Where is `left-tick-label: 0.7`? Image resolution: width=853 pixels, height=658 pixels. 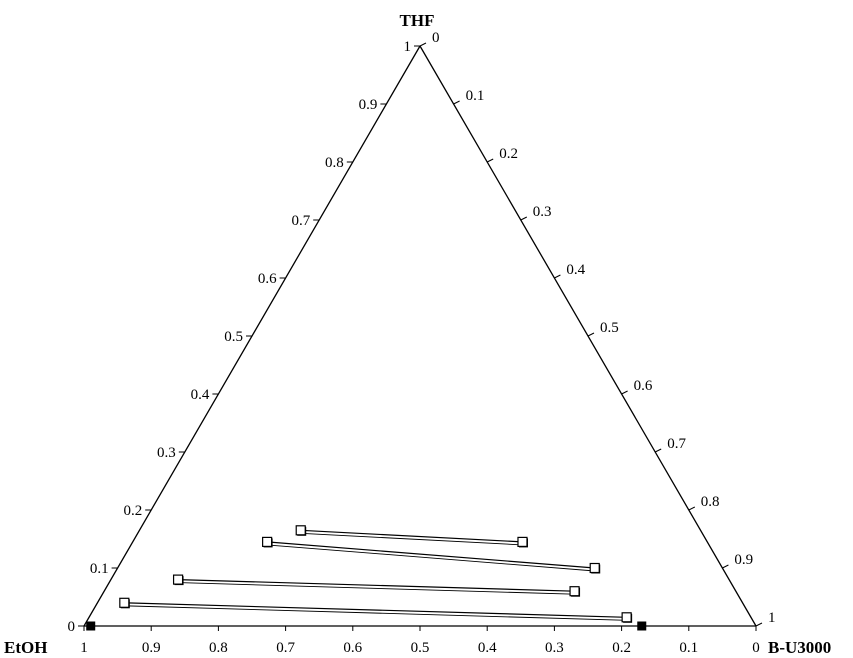 left-tick-label: 0.7 is located at coordinates (300, 221).